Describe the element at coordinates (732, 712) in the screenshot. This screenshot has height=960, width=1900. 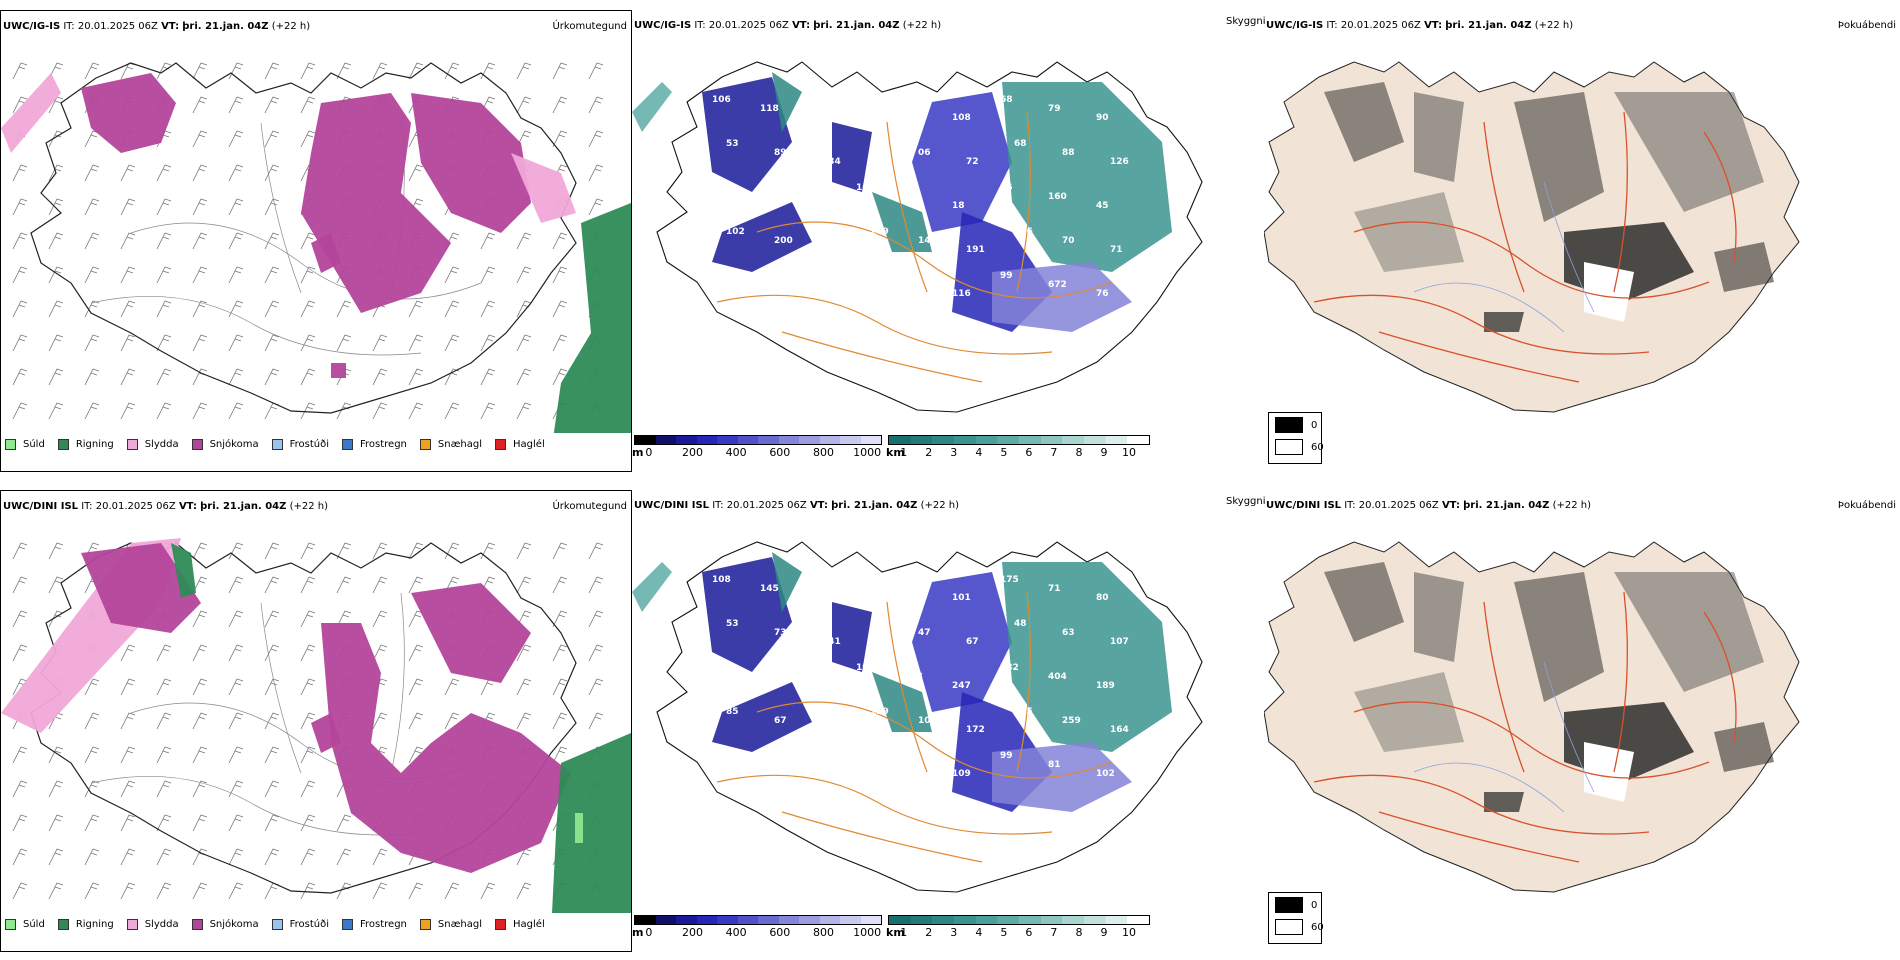
I see `cloud-base-label: 85` at that location.